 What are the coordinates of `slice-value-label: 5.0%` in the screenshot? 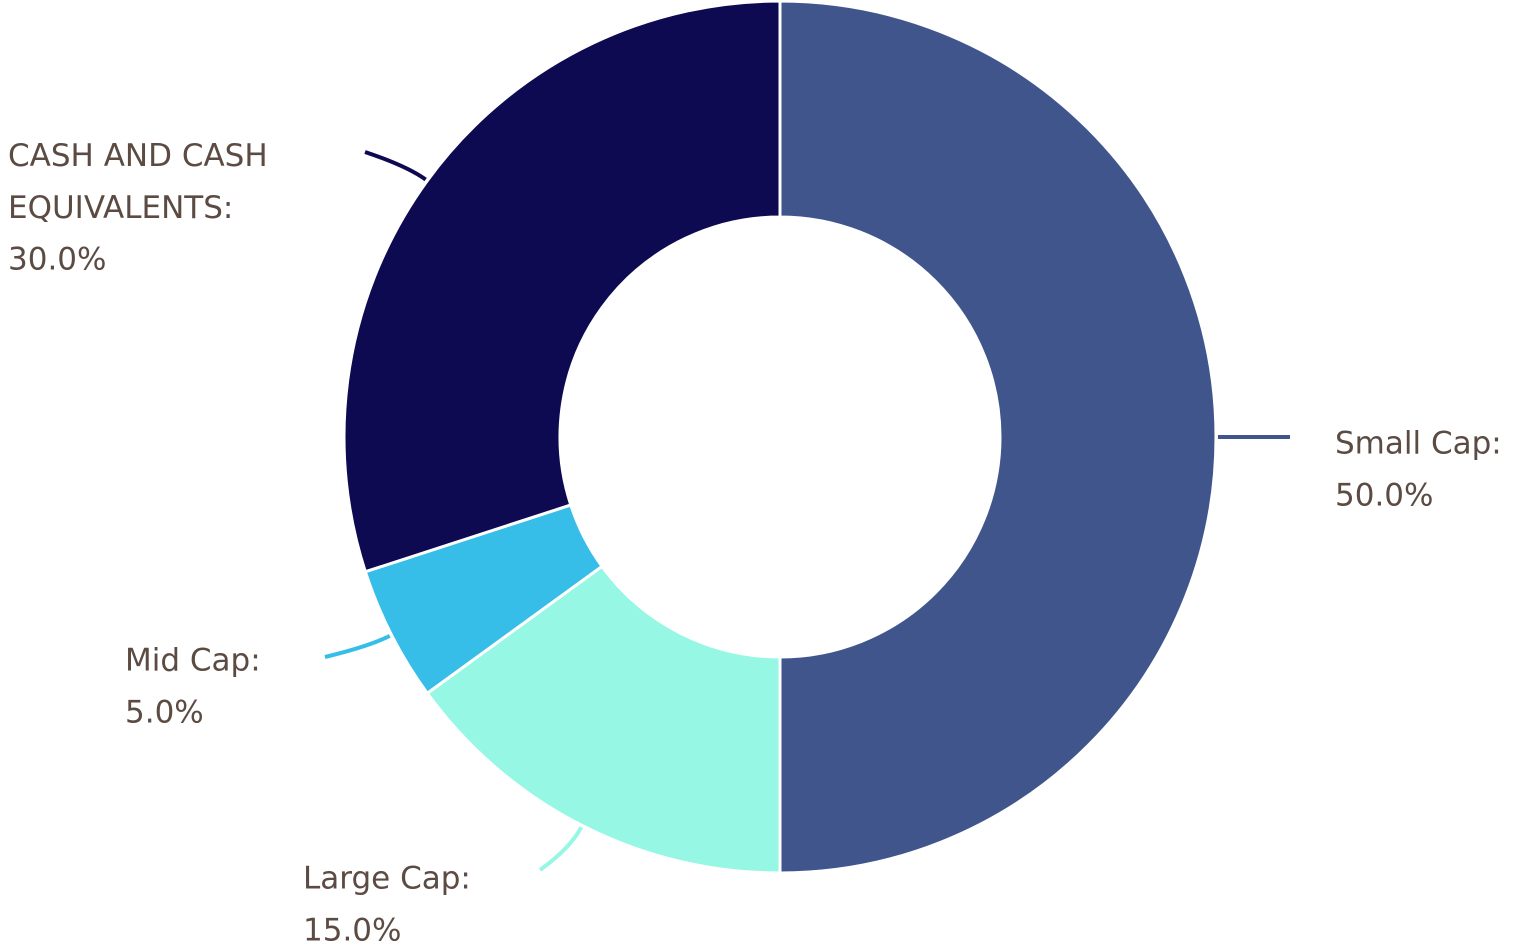 It's located at (164, 713).